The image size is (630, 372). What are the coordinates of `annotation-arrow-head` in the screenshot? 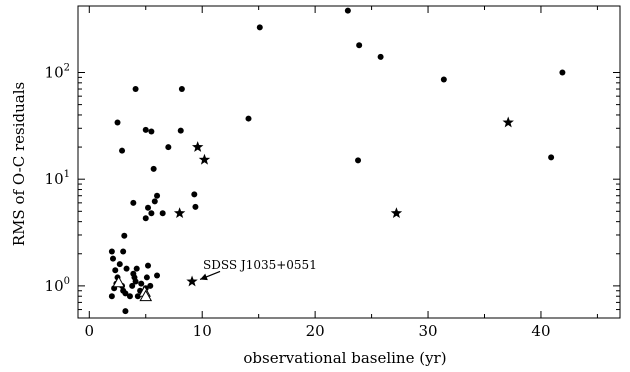 It's located at (204, 277).